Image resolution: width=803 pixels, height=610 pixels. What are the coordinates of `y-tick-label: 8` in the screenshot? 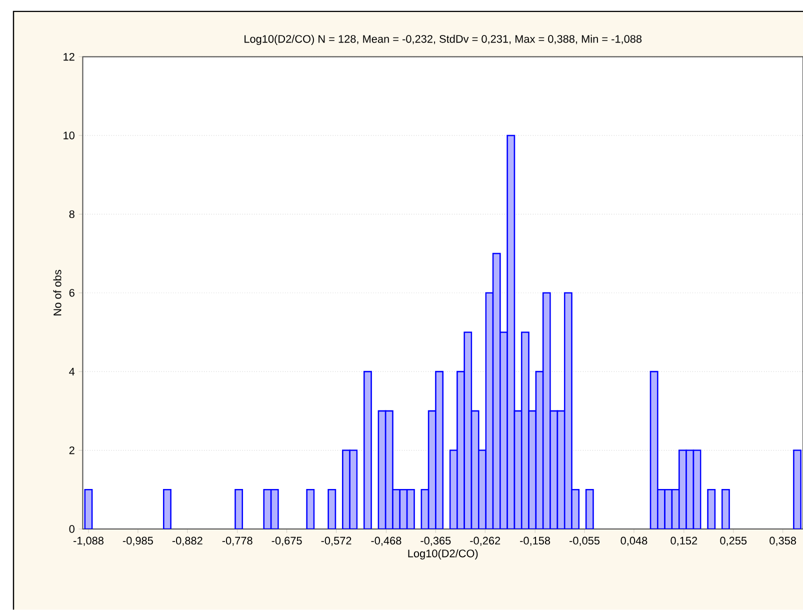 It's located at (71, 214).